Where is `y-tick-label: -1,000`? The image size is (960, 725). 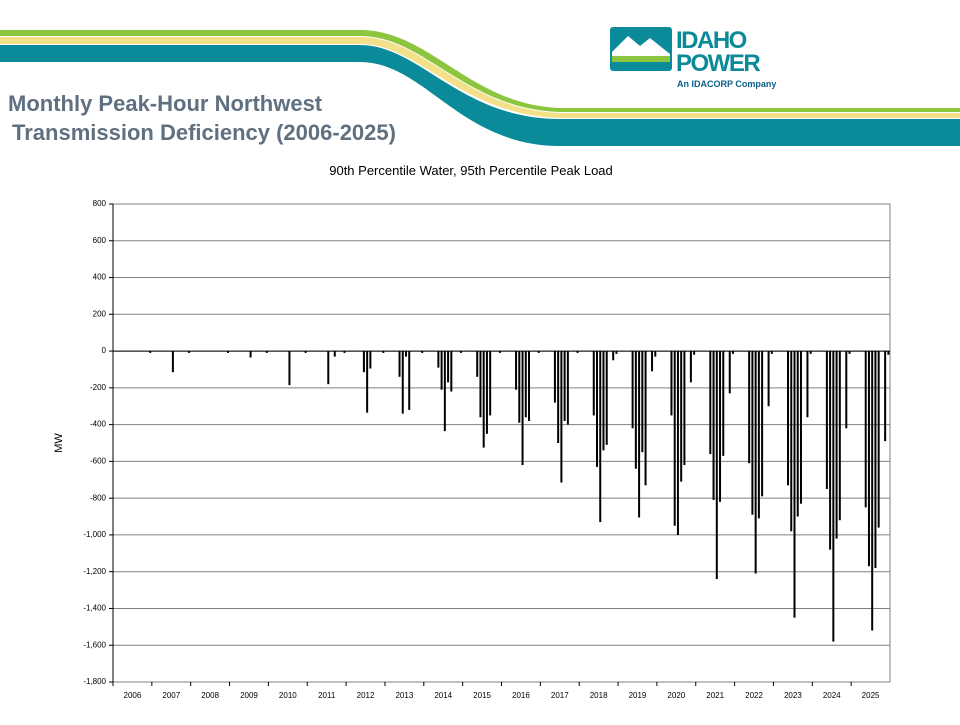 y-tick-label: -1,000 is located at coordinates (94, 534).